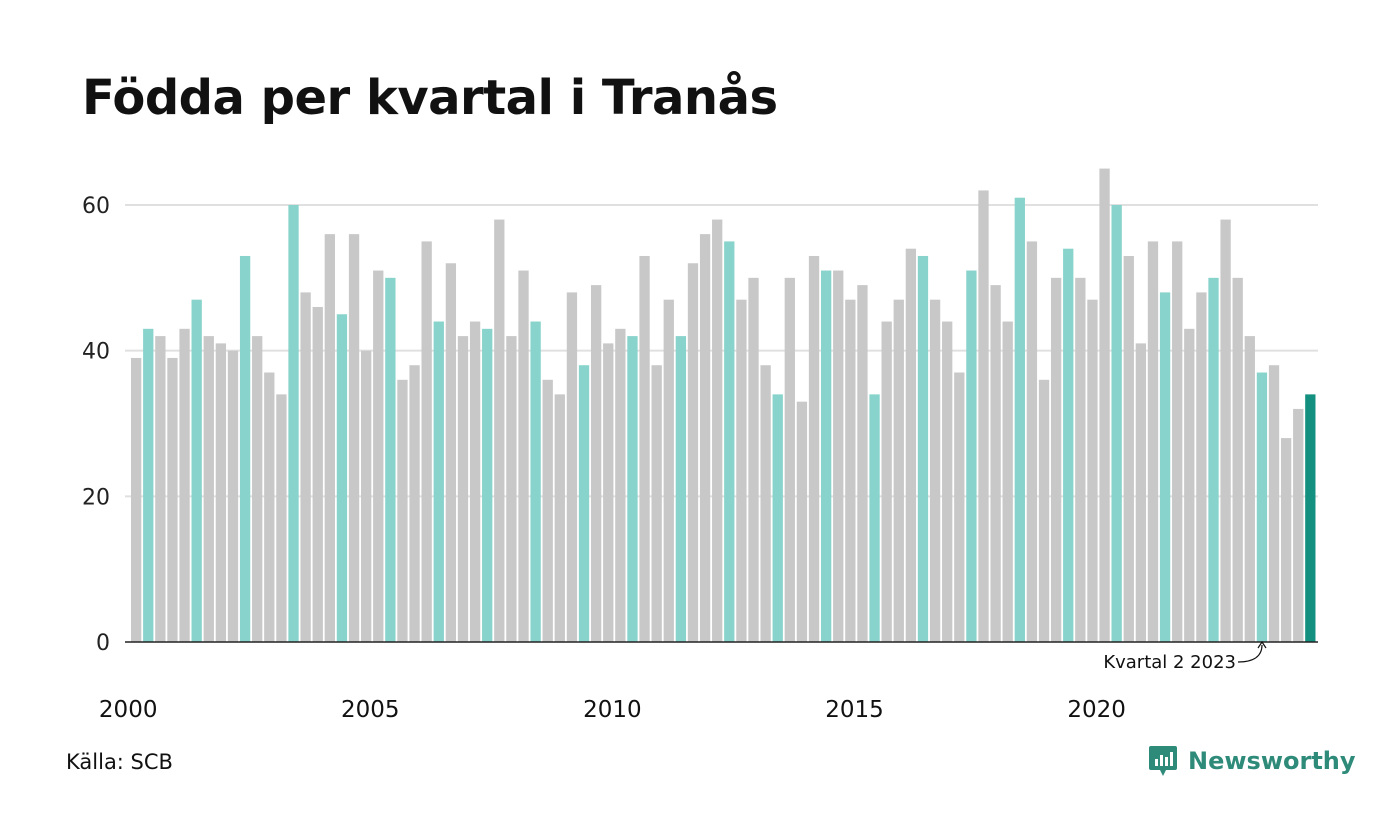 Image resolution: width=1400 pixels, height=840 pixels. I want to click on x-tick-label: 2020, so click(1096, 710).